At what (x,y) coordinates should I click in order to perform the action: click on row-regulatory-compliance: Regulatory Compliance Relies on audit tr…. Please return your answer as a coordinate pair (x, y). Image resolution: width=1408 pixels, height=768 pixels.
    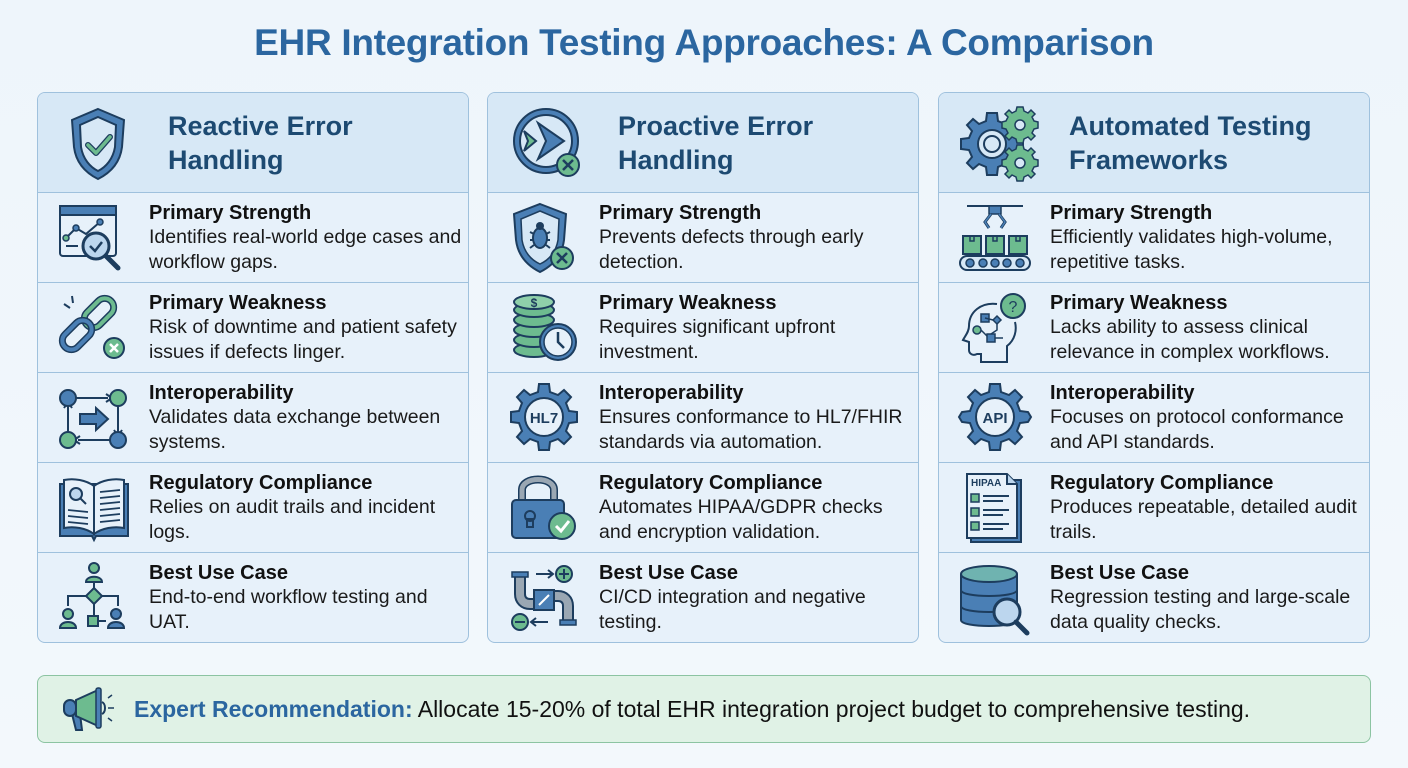
    Looking at the image, I should click on (253, 508).